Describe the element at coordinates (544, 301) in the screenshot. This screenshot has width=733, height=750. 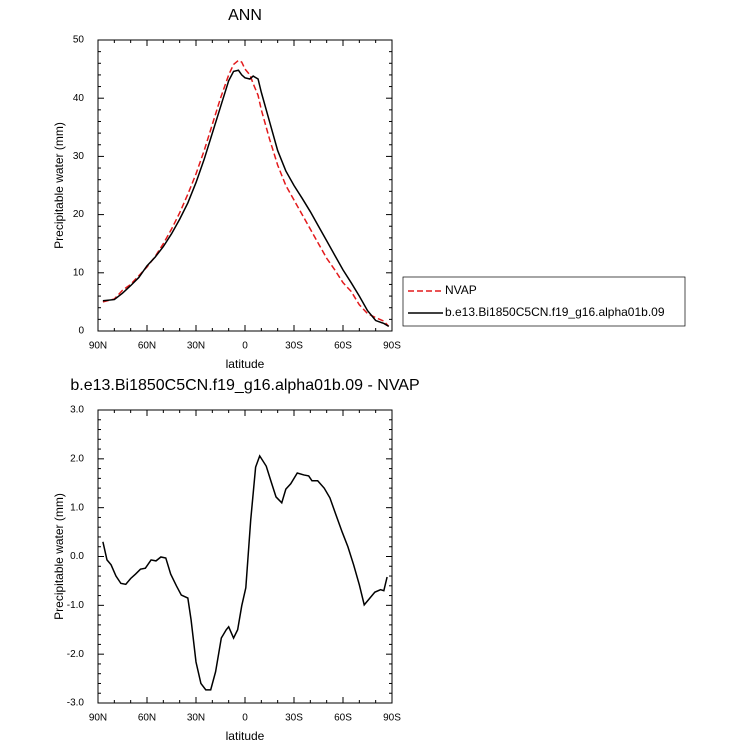
I see `legend-box` at that location.